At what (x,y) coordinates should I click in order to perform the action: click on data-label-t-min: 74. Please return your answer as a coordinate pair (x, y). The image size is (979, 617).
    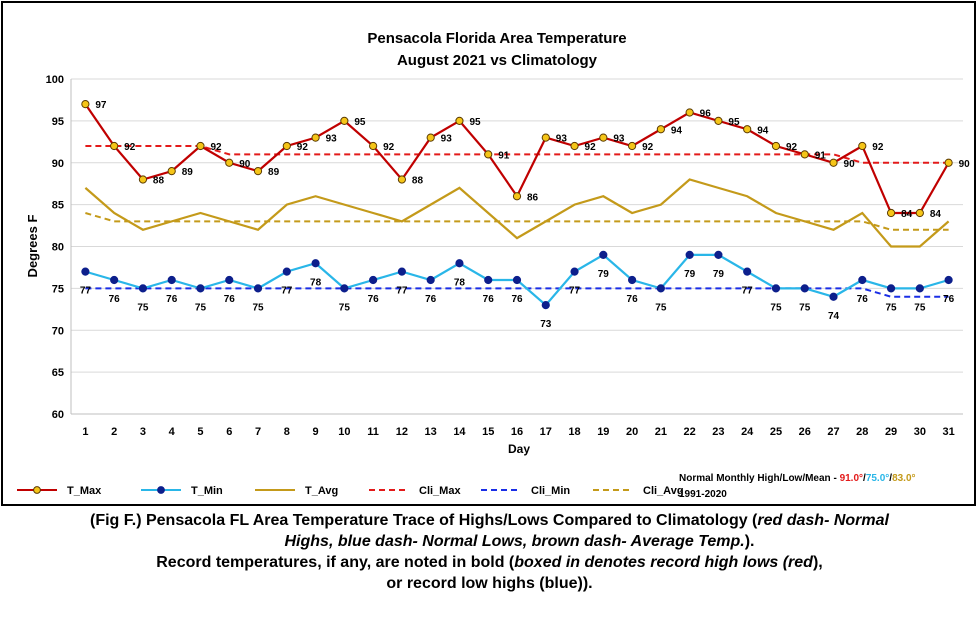
    Looking at the image, I should click on (834, 316).